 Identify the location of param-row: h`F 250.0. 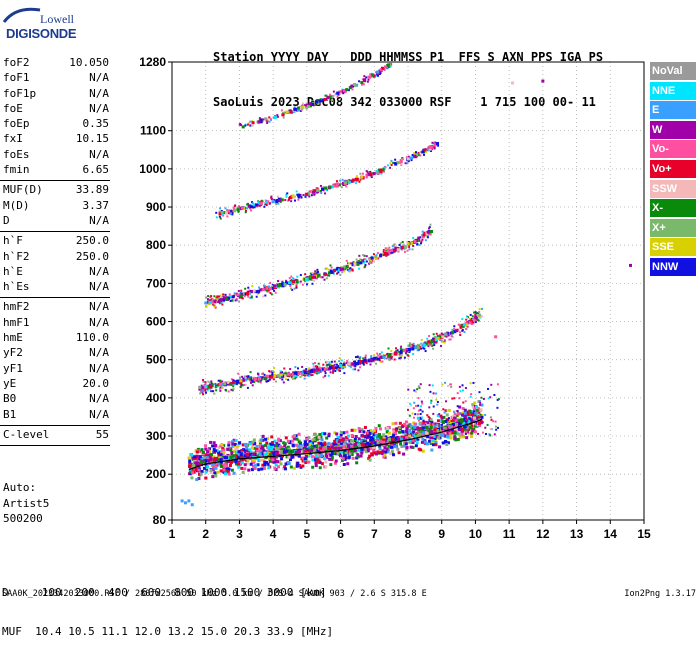
(56, 241).